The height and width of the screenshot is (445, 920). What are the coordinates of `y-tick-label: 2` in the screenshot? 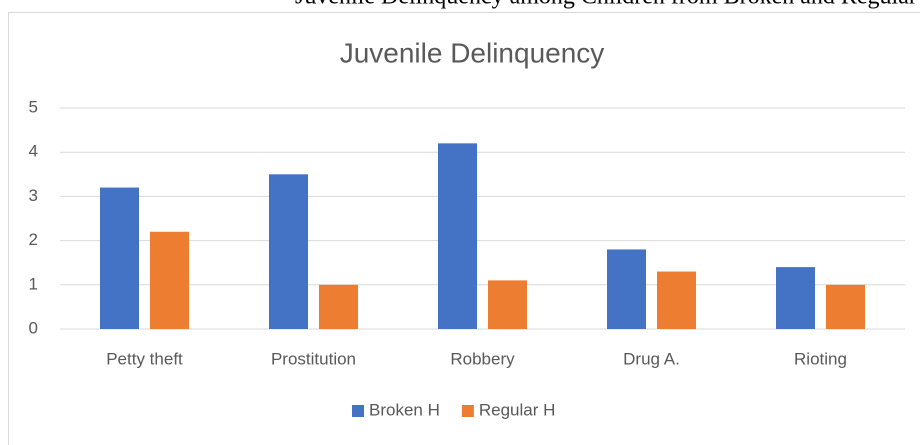 It's located at (33, 239).